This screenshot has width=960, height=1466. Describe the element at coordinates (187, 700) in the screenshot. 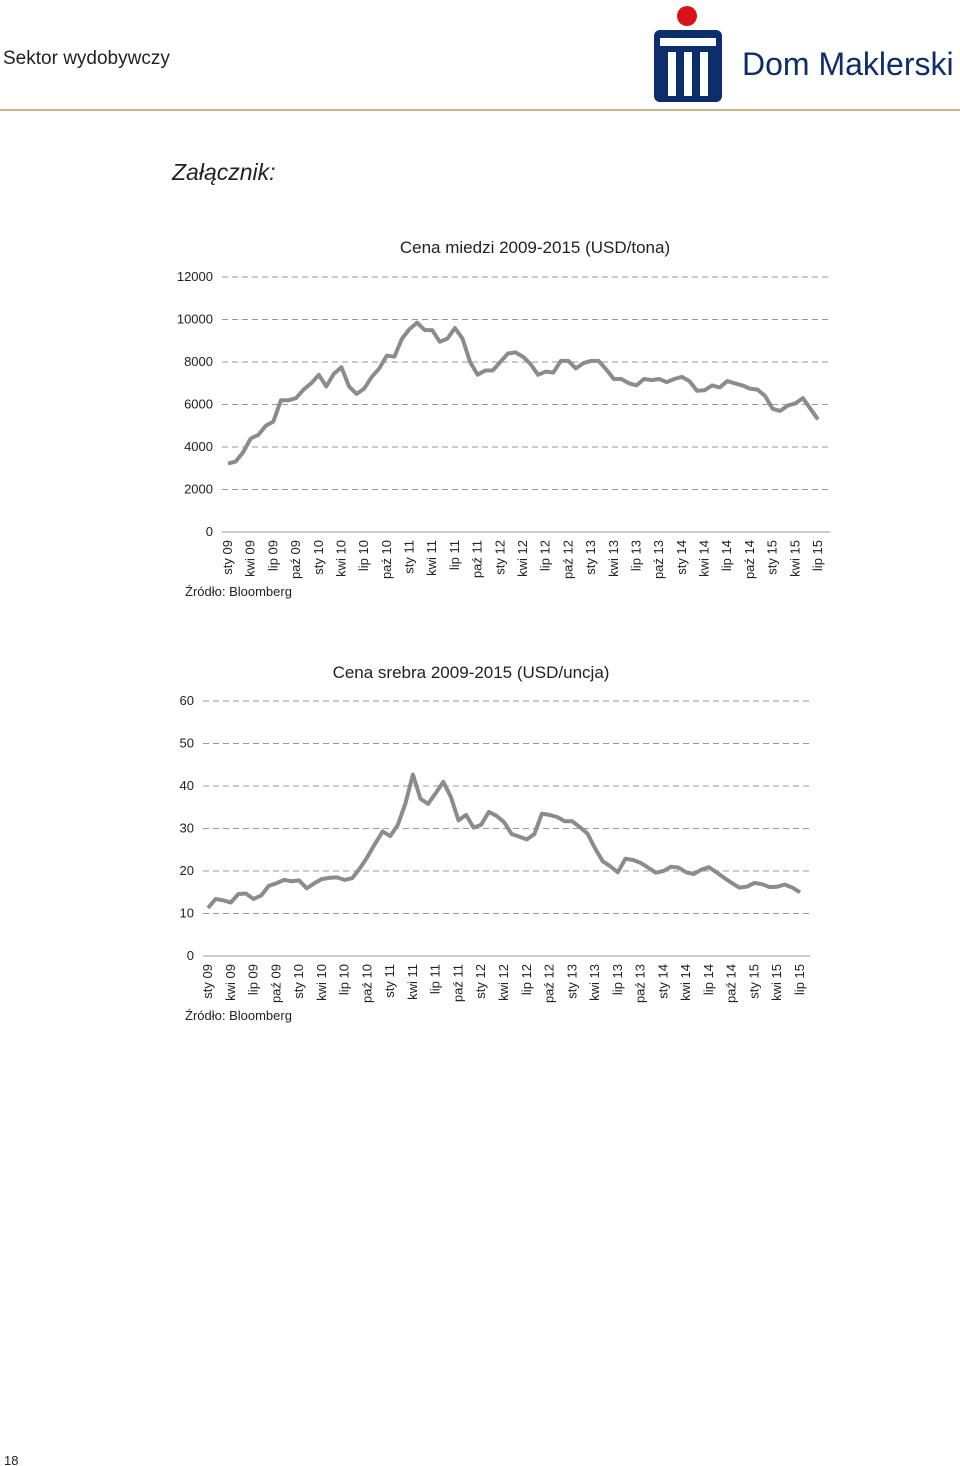

I see `y-tick-label: 60` at that location.